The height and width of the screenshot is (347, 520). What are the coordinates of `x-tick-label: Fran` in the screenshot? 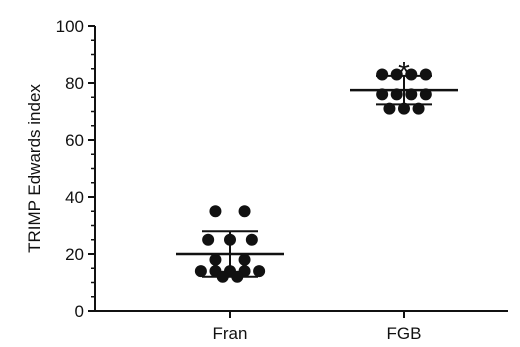 It's located at (230, 333).